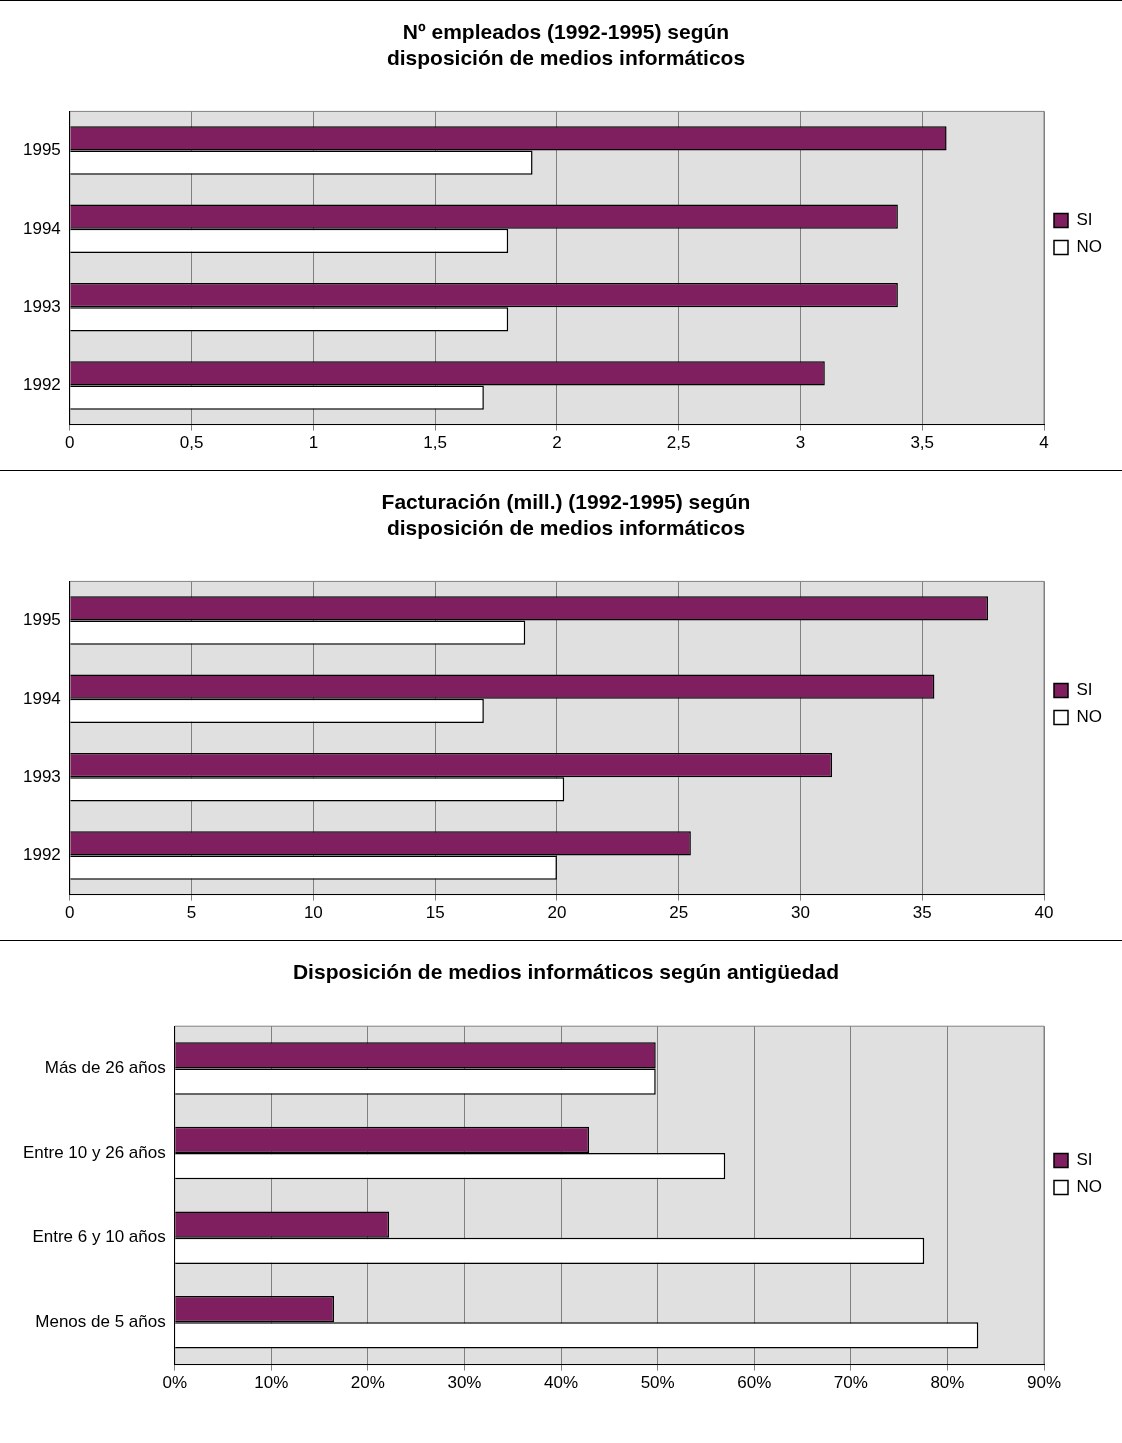 The image size is (1122, 1443). Describe the element at coordinates (1044, 443) in the screenshot. I see `x-tick-label: 4` at that location.